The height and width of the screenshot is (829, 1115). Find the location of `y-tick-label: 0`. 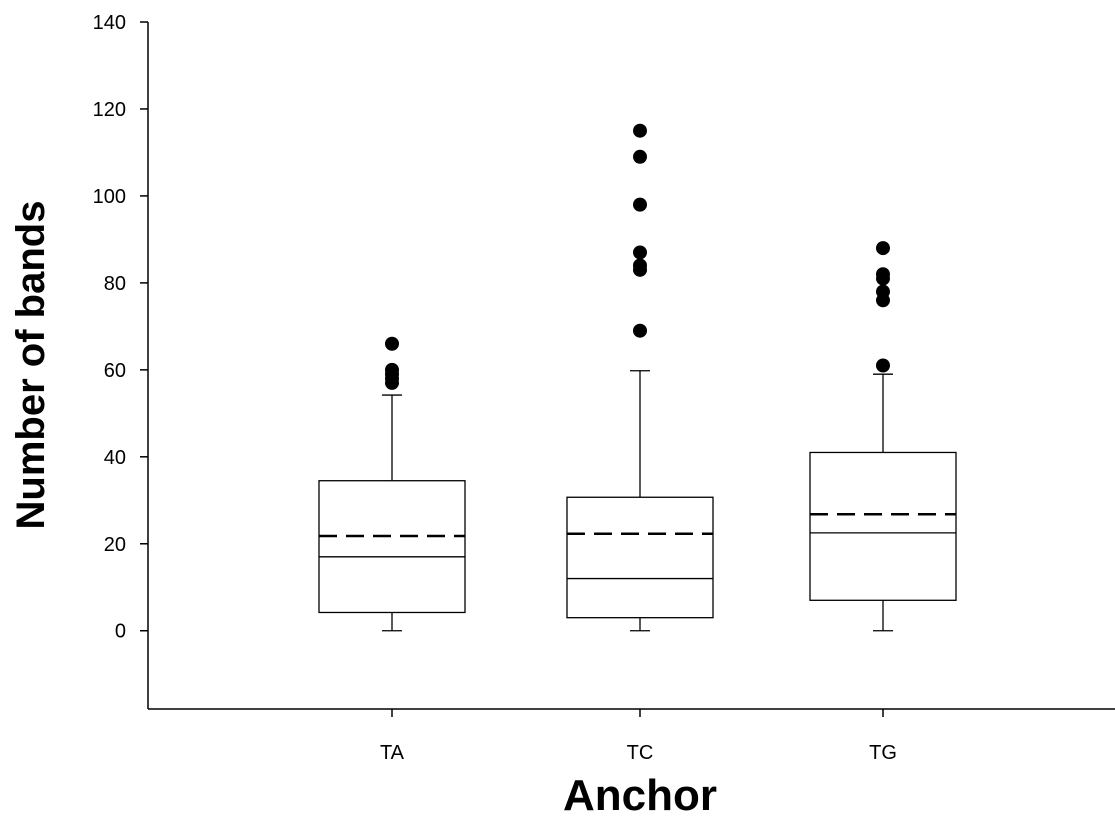

y-tick-label: 0 is located at coordinates (120, 632).